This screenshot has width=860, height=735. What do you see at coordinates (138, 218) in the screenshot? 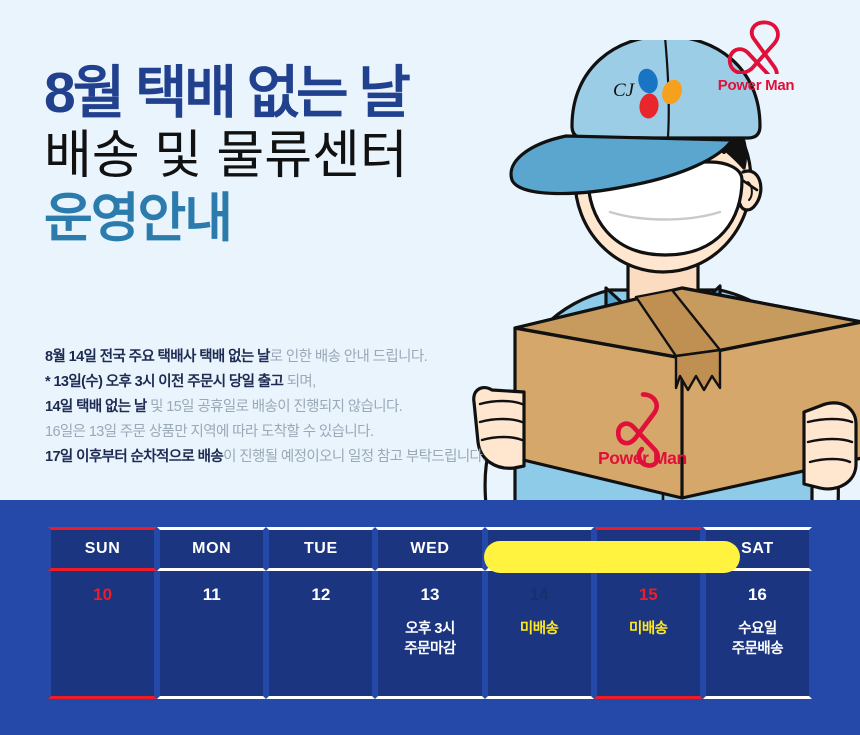
I see `headline-line-3: 운영안내` at bounding box center [138, 218].